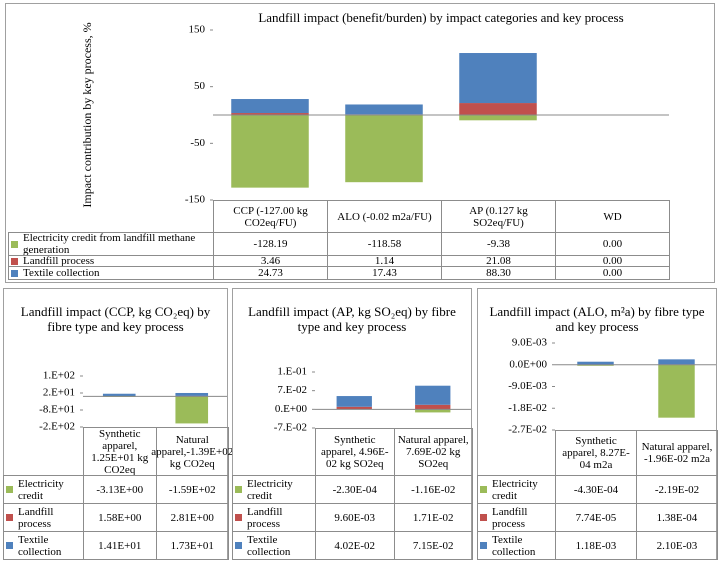 This screenshot has width=720, height=562. Describe the element at coordinates (270, 273) in the screenshot. I see `value-label: 24.73` at that location.